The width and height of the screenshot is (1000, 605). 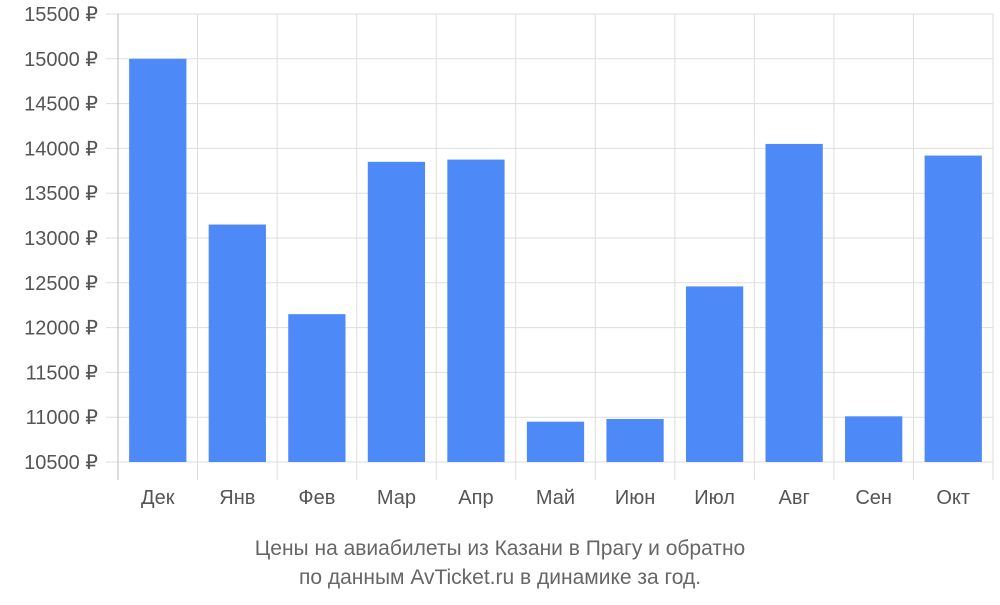 I want to click on y-tick-label: 10500 ₽, so click(x=61, y=463).